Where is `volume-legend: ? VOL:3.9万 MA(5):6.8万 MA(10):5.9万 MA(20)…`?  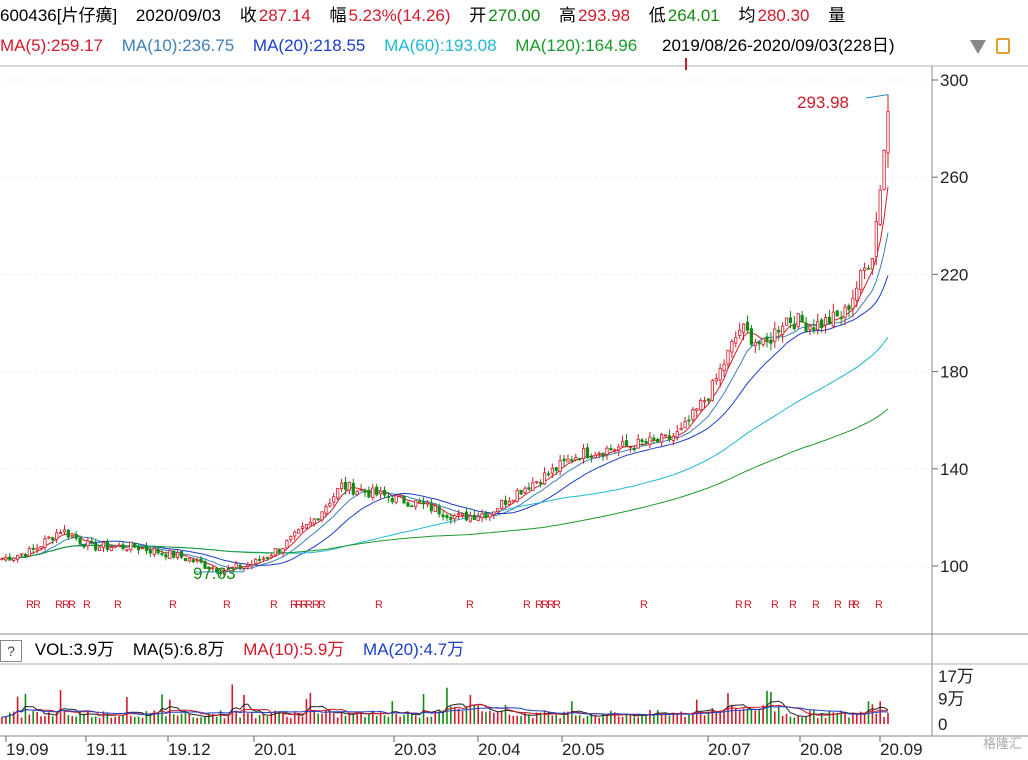
volume-legend: ? VOL:3.9万 MA(5):6.8万 MA(10):5.9万 MA(20)… is located at coordinates (239, 651).